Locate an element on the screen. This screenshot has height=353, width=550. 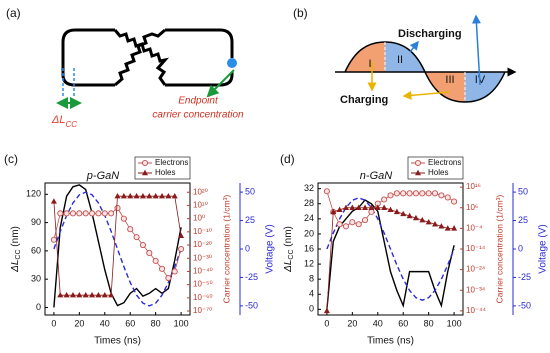
zigzag is located at coordinates (140, 57).